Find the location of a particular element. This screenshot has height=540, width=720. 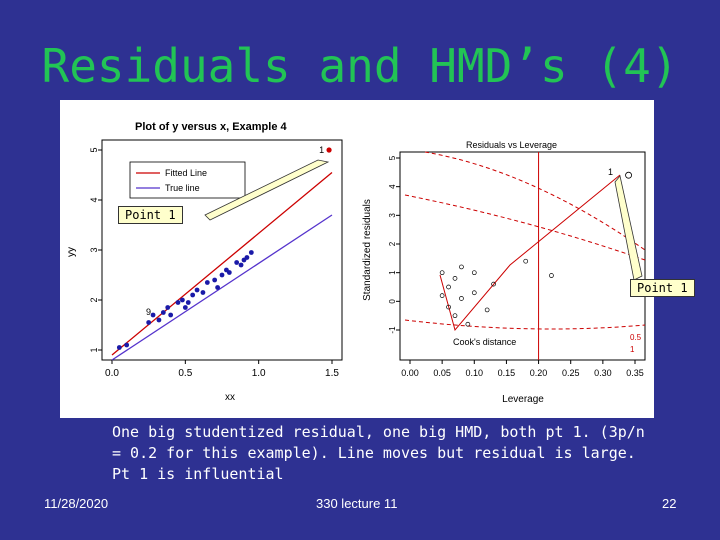

contour-label-05: 0.5 is located at coordinates (636, 337).